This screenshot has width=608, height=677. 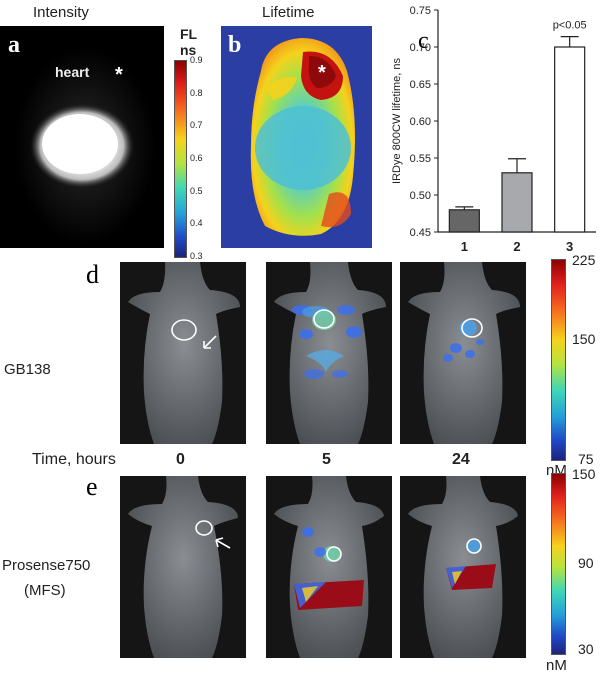 What do you see at coordinates (420, 196) in the screenshot?
I see `y-tick-label: 0.50` at bounding box center [420, 196].